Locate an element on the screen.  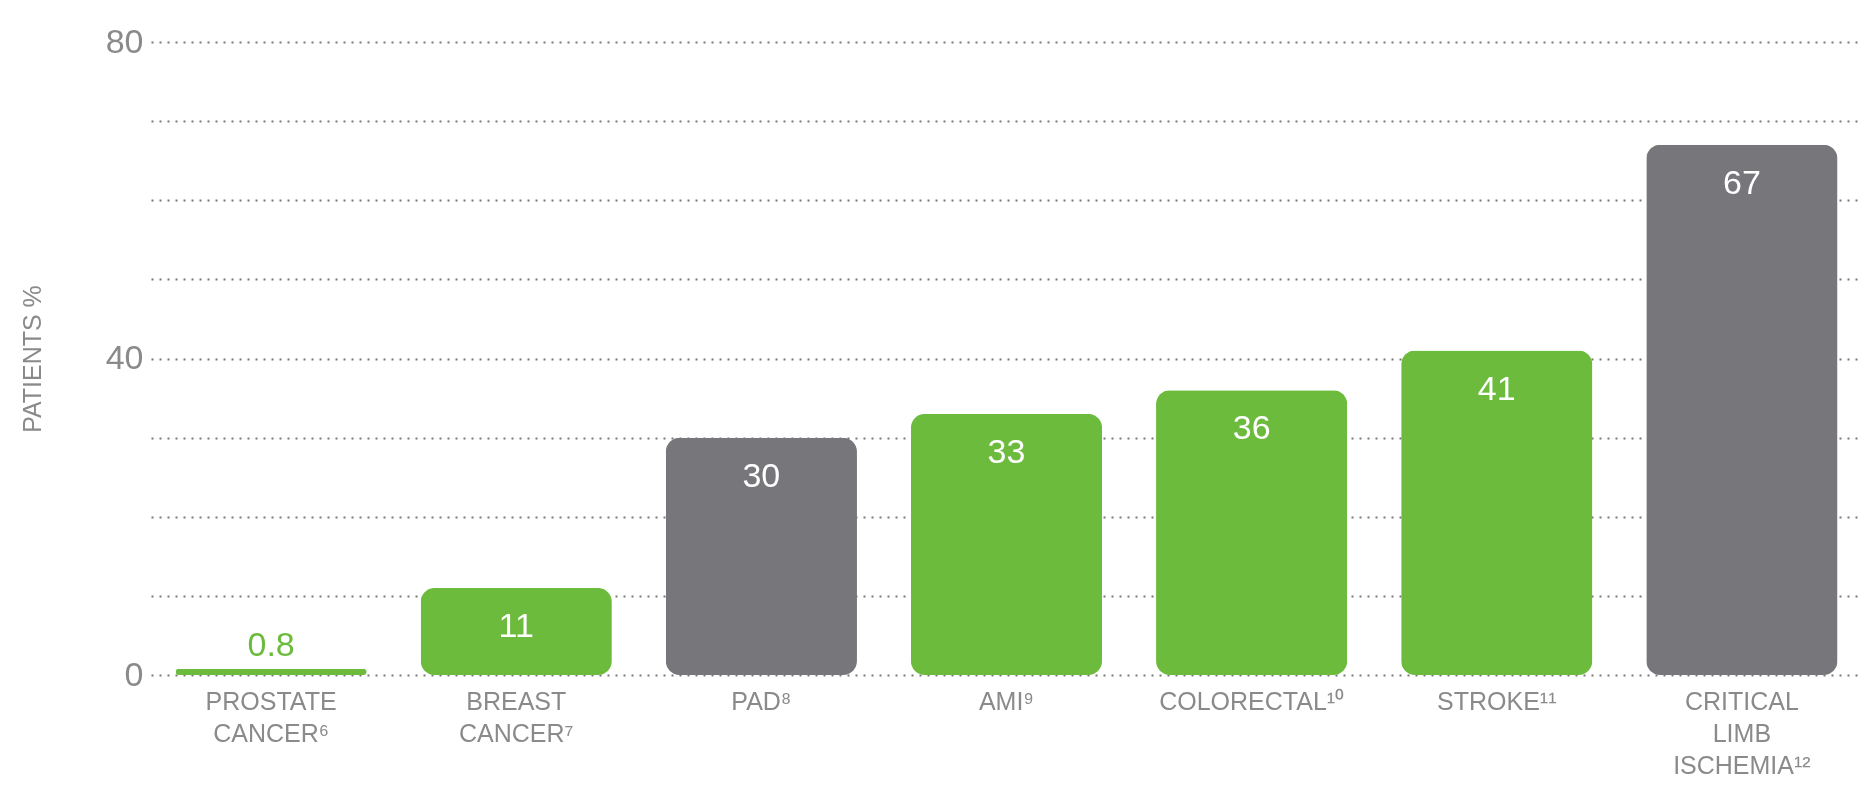
data-label: 30 is located at coordinates (761, 474).